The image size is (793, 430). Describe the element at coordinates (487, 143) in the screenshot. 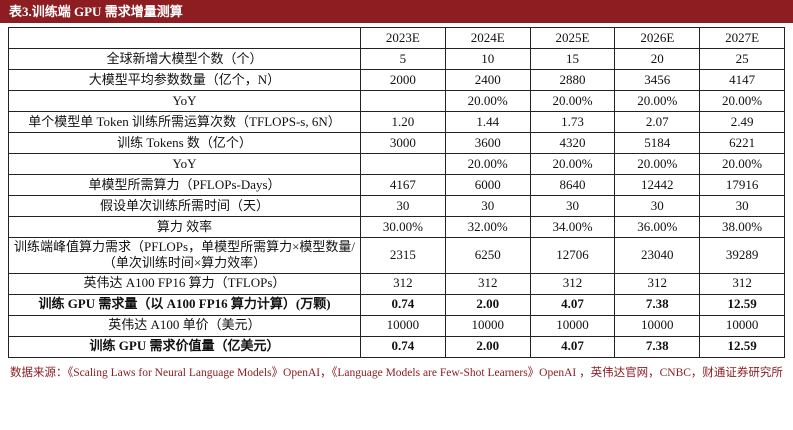

I see `cell-value: 3600` at that location.